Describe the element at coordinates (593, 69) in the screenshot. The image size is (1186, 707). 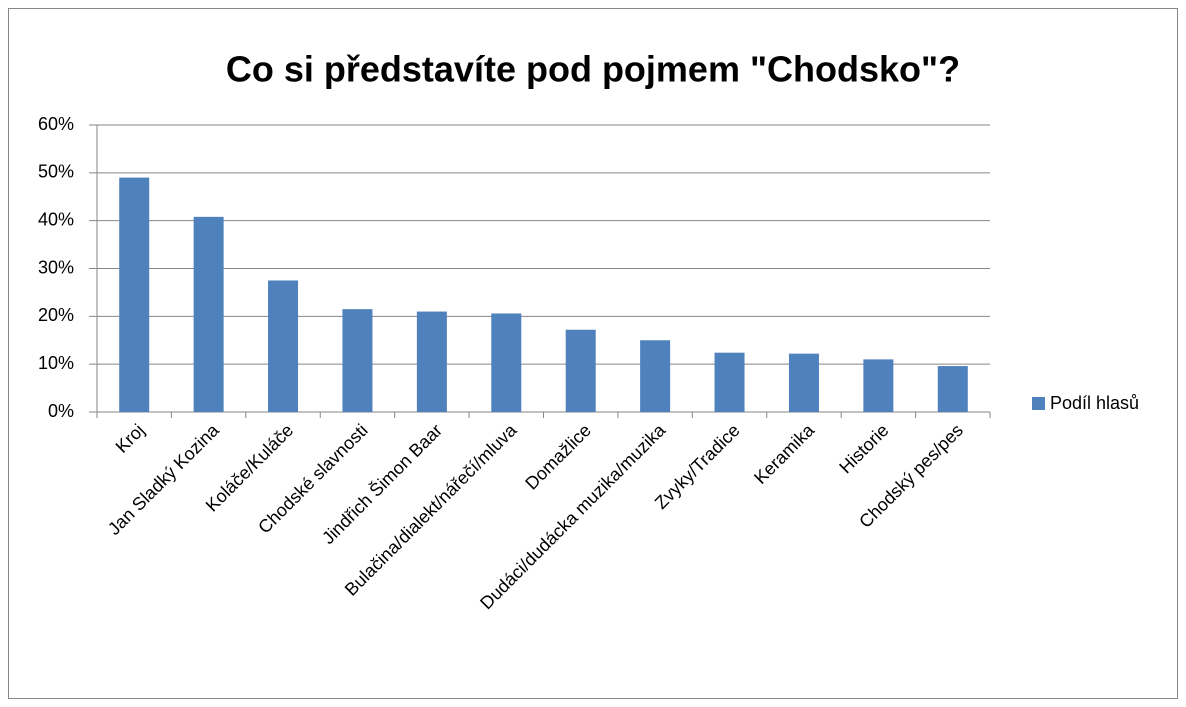
I see `chart-title: Co si představíte pod pojmem "Chodsko"?` at that location.